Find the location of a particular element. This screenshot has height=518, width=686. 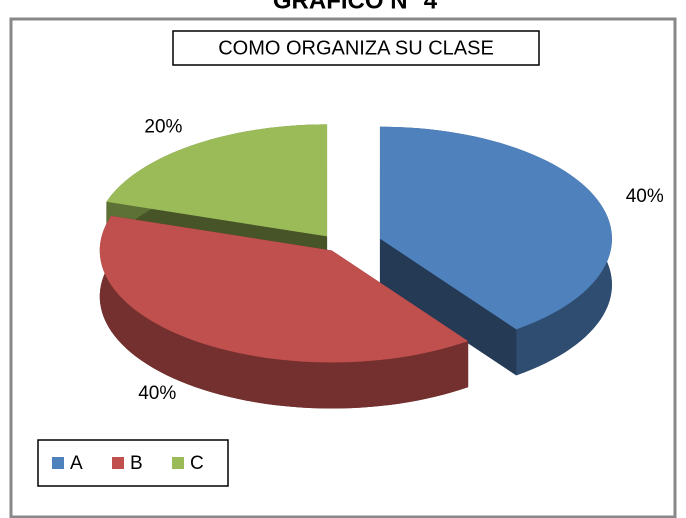

slice-radial-wall is located at coordinates (448, 307).